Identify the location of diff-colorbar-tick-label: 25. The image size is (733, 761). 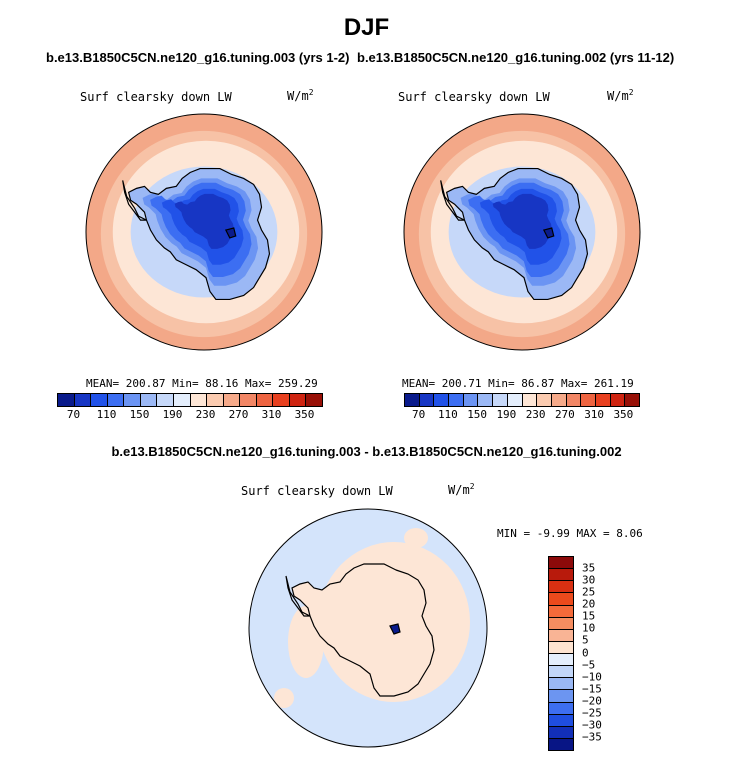
(589, 592).